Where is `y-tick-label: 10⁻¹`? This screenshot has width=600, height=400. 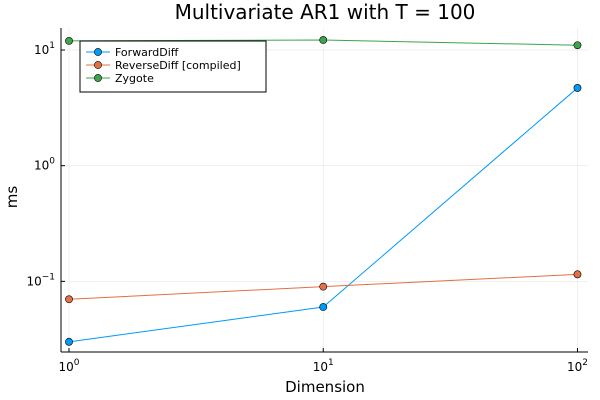 y-tick-label: 10⁻¹ is located at coordinates (40, 280).